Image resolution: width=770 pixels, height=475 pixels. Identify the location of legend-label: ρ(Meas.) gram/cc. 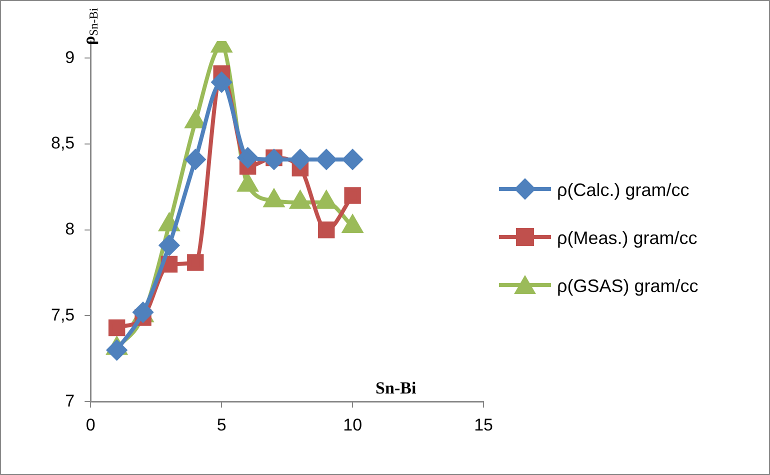
(627, 238).